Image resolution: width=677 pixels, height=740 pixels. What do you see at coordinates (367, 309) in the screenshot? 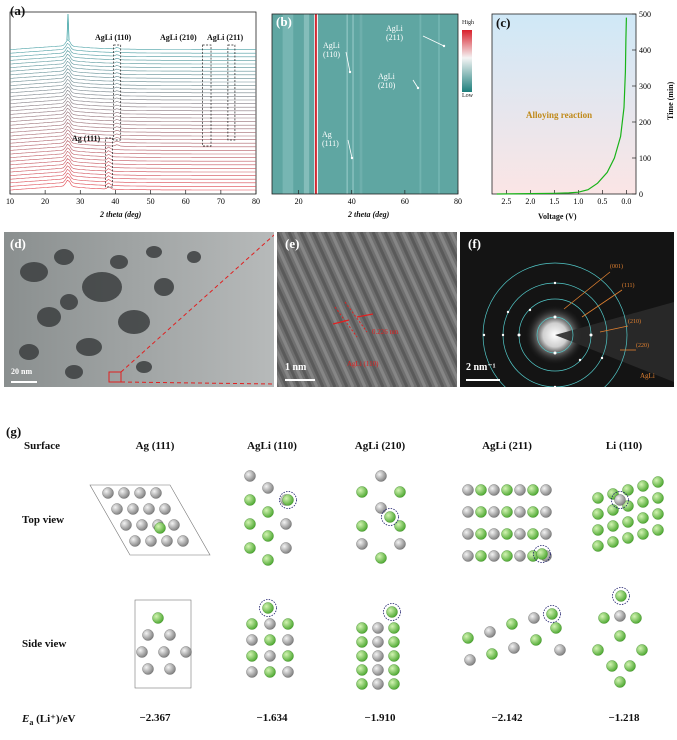
I see `lattice-fringes` at bounding box center [367, 309].